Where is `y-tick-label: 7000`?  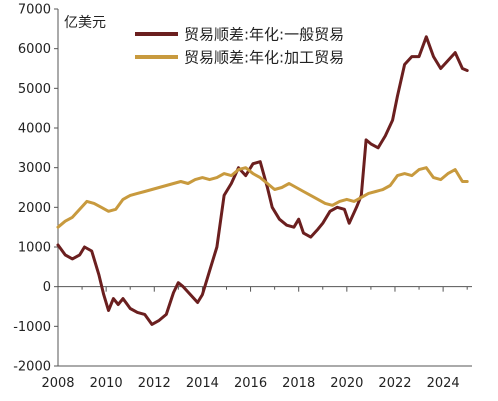
y-tick-label: 7000 is located at coordinates (34, 10).